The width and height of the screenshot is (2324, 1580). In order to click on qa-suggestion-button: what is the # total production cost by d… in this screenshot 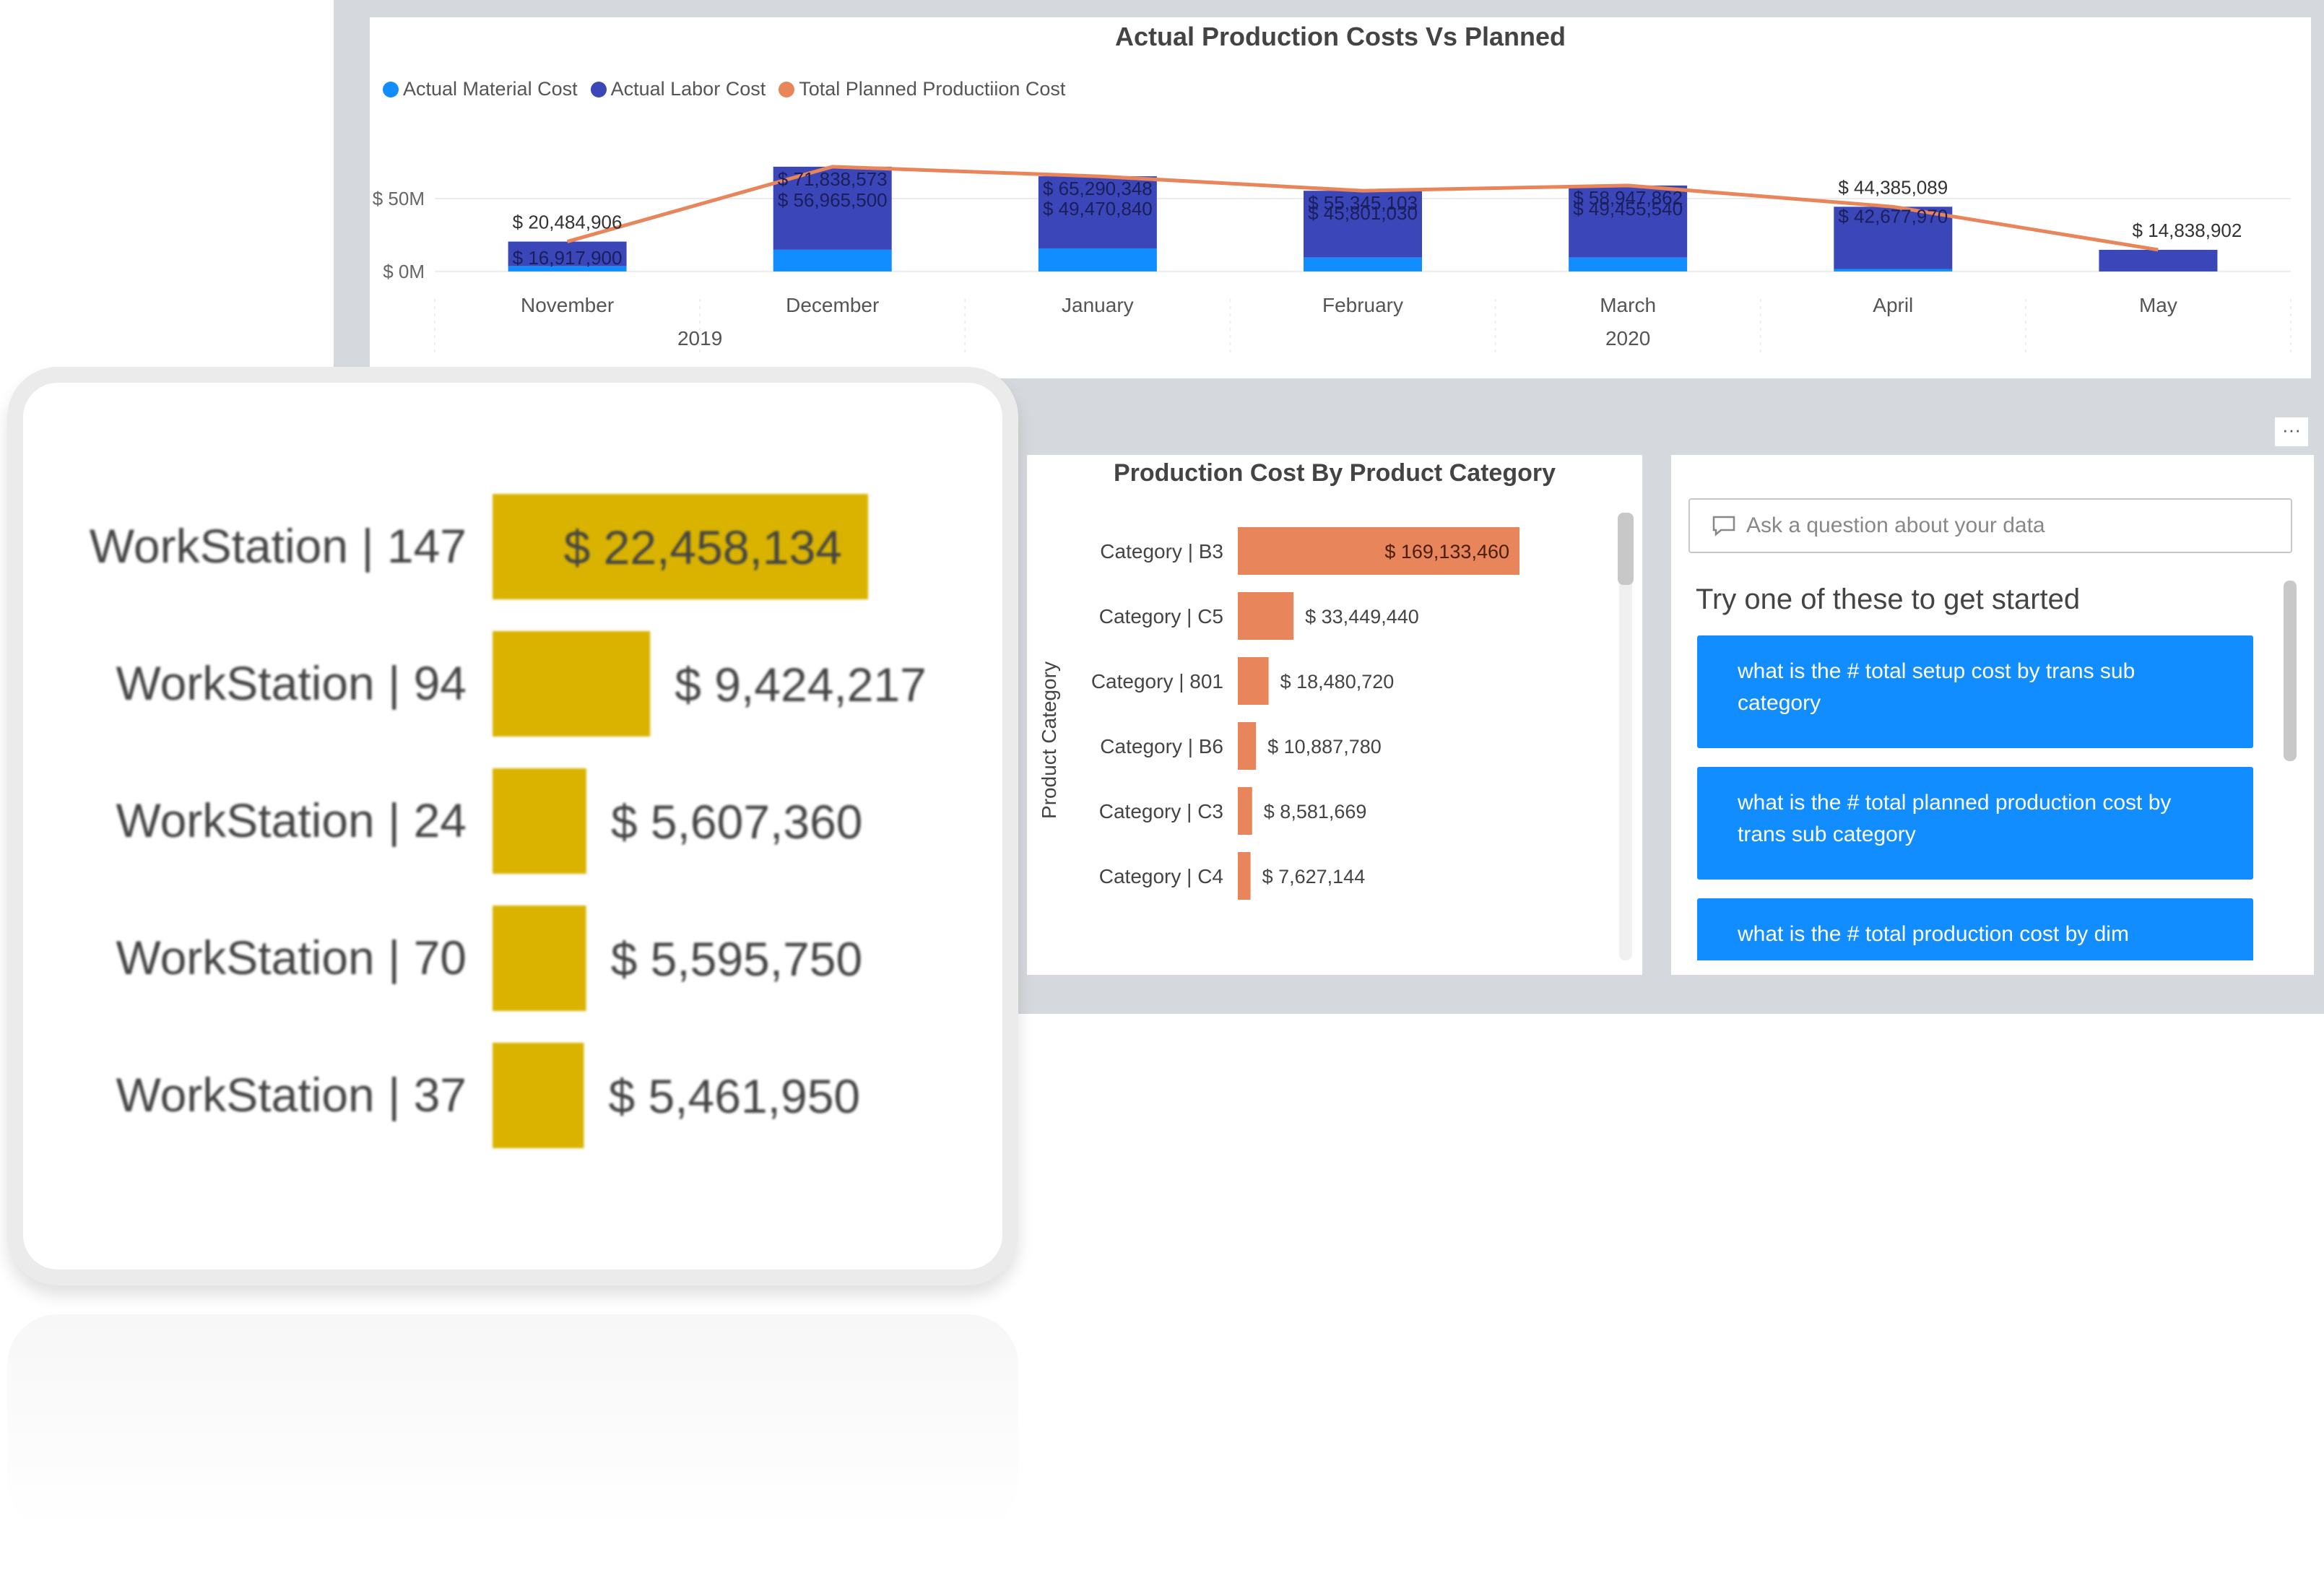, I will do `click(1975, 929)`.